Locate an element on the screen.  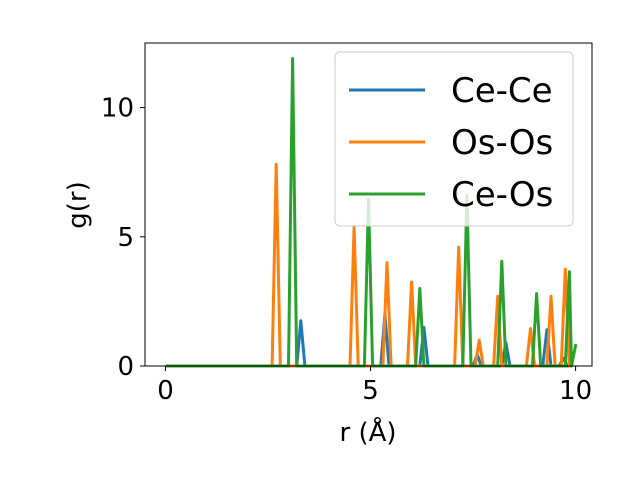
y-axis-label: g(r) is located at coordinates (78, 204).